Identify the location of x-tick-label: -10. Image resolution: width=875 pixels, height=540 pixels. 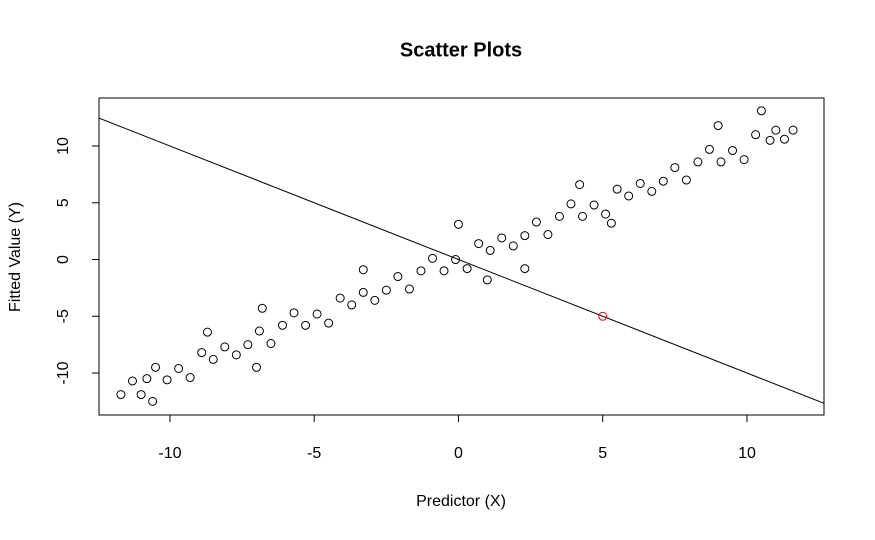
(169, 453).